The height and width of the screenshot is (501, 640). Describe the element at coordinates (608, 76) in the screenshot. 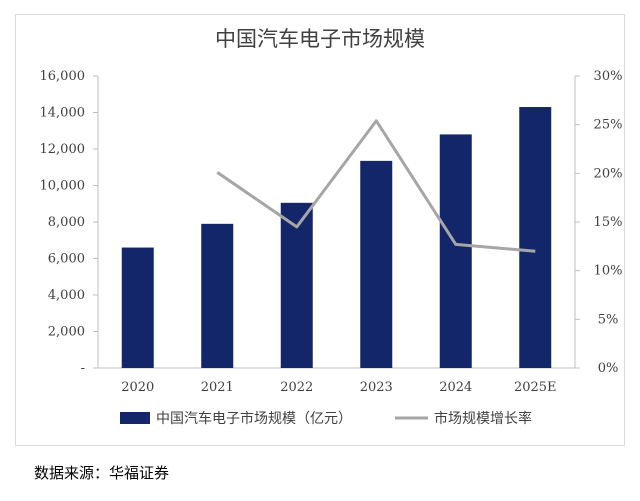

I see `y-right-tick-label: 30%` at that location.